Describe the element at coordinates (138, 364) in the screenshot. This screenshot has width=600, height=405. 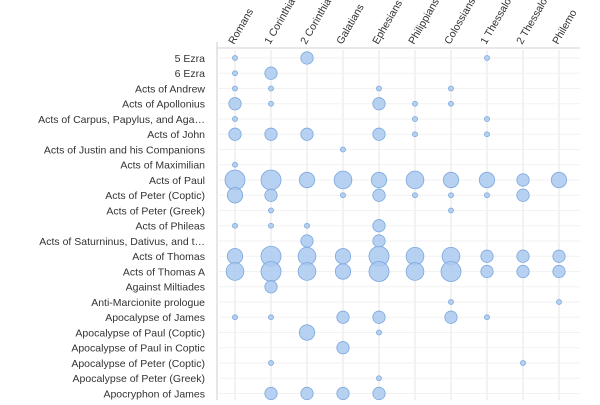
I see `row-label: Apocalypse of Peter (Coptic)` at that location.